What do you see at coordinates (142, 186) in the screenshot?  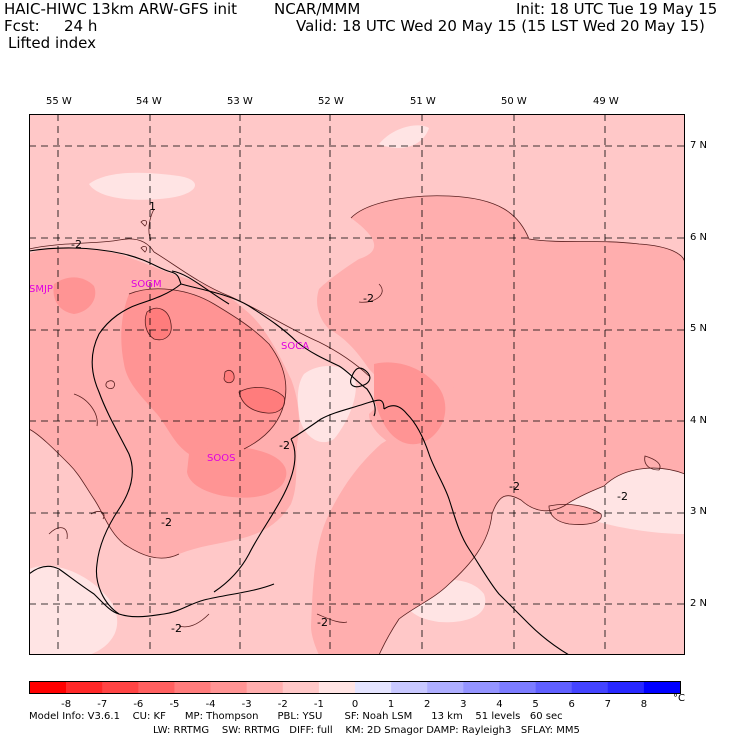 I see `region-light-north` at bounding box center [142, 186].